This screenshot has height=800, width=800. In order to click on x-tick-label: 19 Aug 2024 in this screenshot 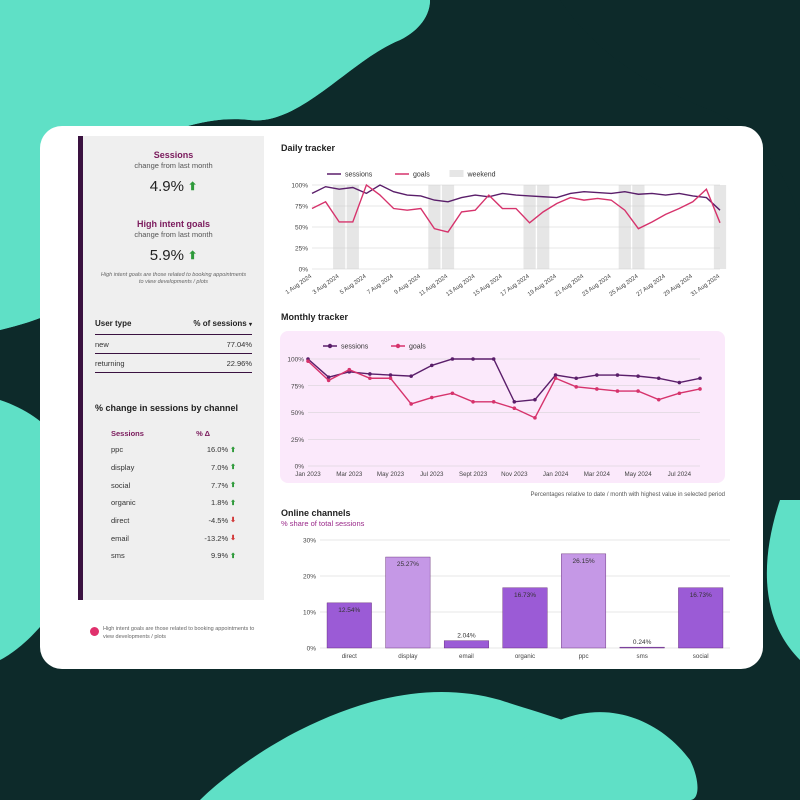, I will do `click(543, 285)`.